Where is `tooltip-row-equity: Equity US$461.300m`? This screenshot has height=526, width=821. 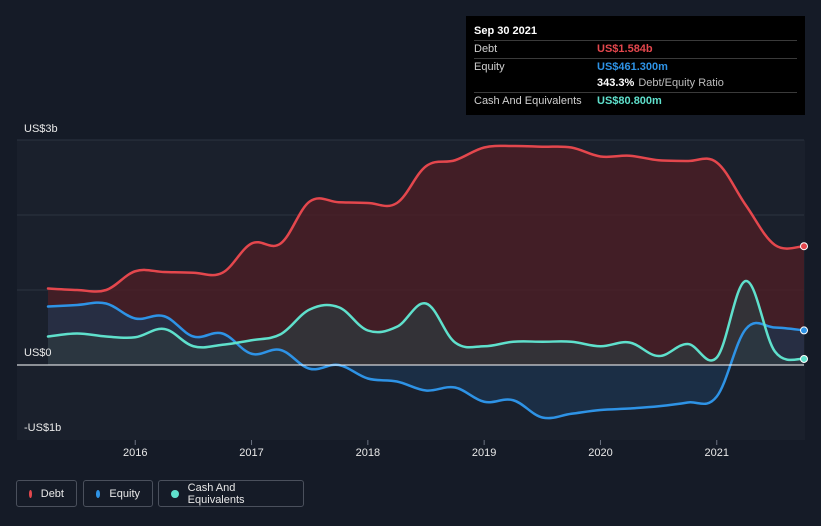 tooltip-row-equity: Equity US$461.300m is located at coordinates (635, 66).